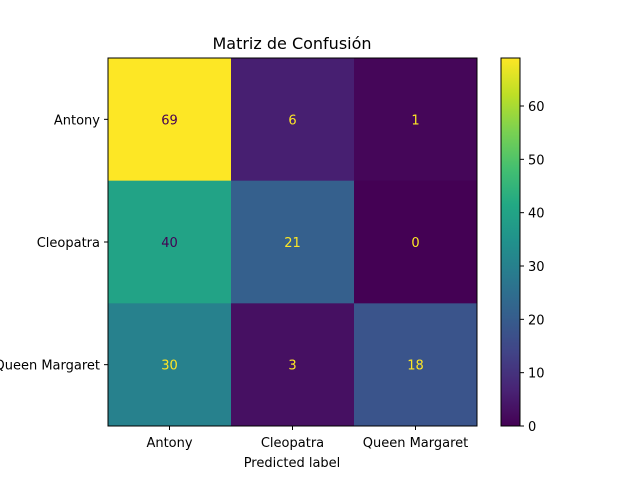 The image size is (640, 480). I want to click on cell-value-label: 6, so click(292, 120).